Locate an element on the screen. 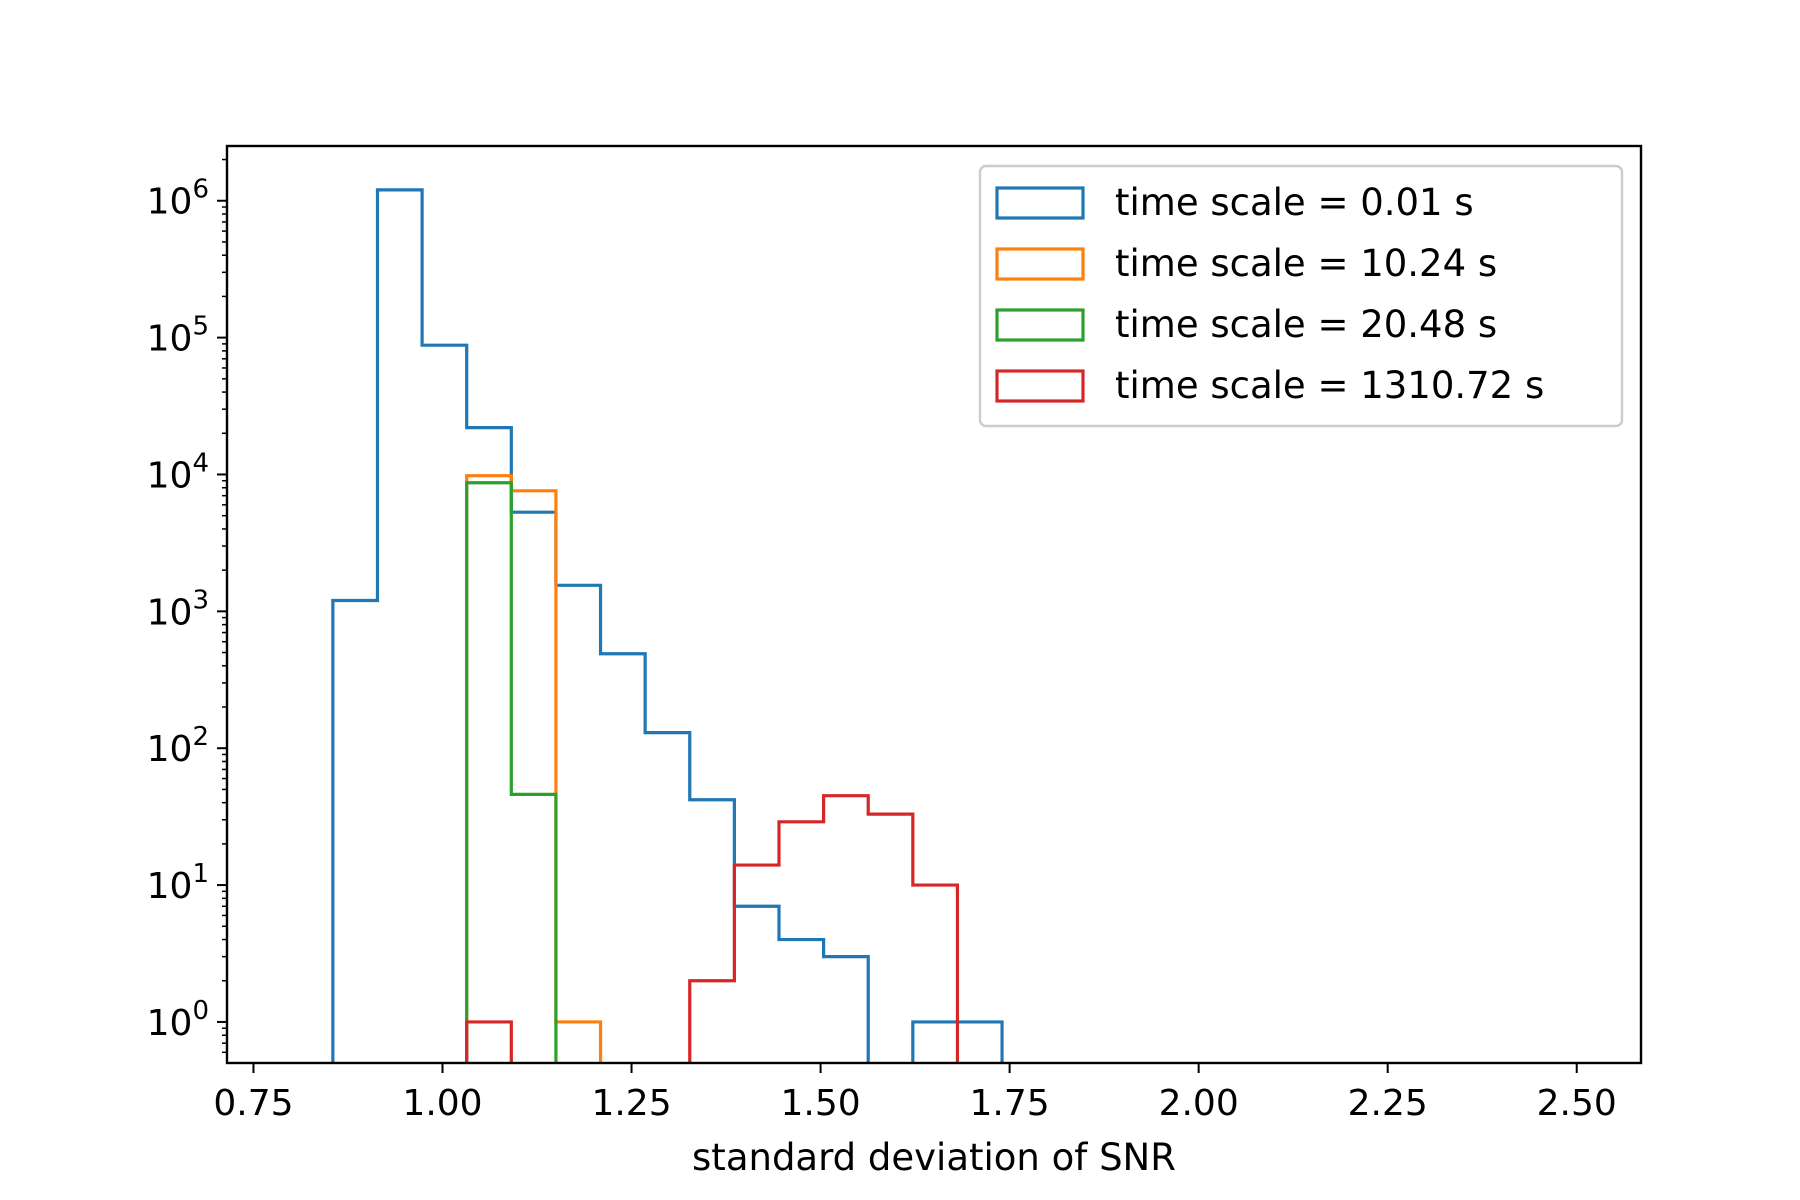 This screenshot has width=1800, height=1200. y-axis: 10⁰ 10¹ 10² 10³ 10⁴ 10⁵ 10⁶ is located at coordinates (187, 606).